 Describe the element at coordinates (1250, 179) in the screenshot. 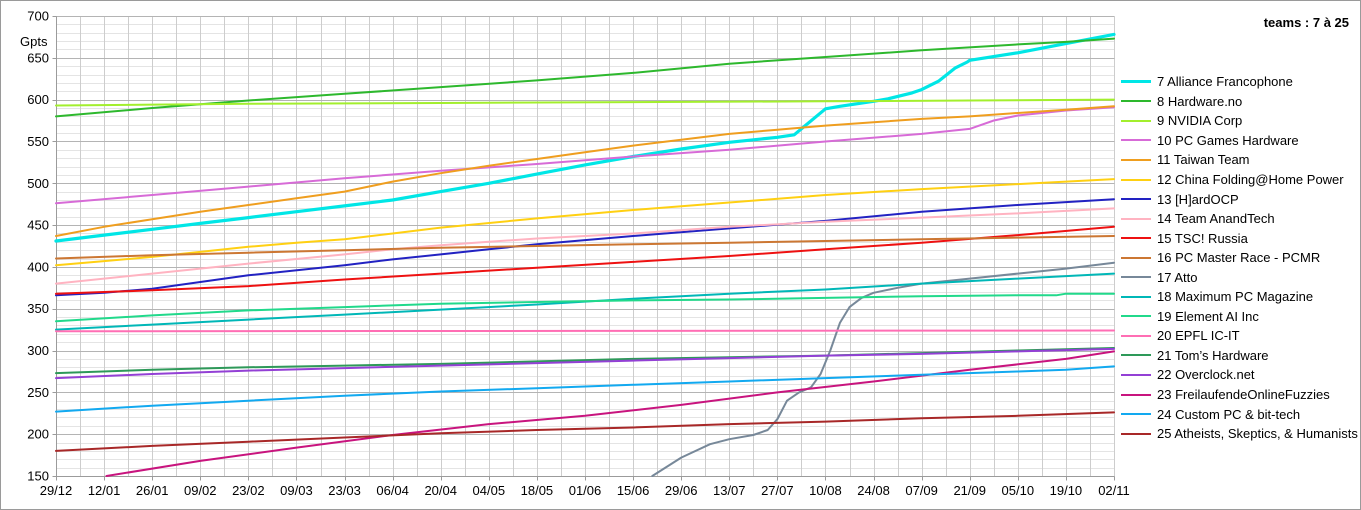

I see `legend-label: 12 China Folding@Home Power` at that location.